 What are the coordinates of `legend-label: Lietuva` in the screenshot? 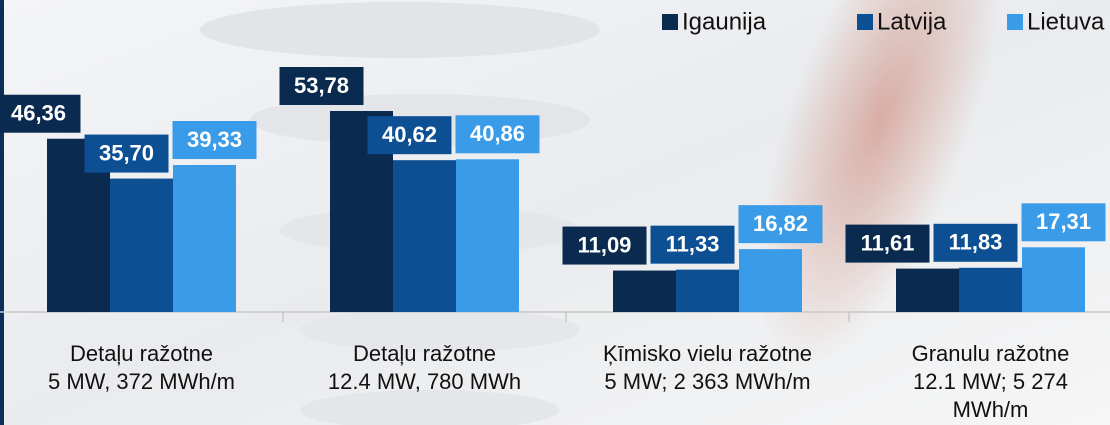 It's located at (1066, 21).